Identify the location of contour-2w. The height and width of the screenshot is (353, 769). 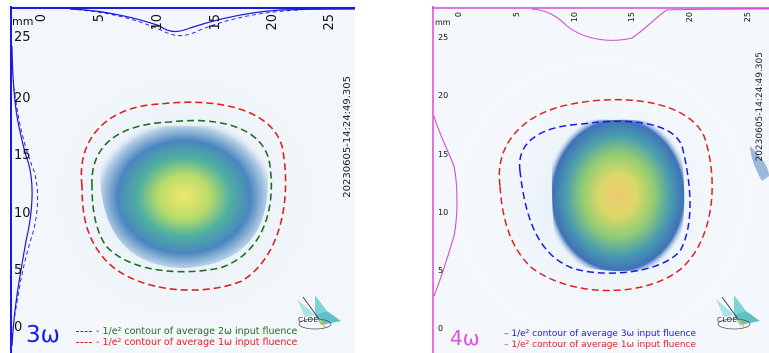
(182, 196).